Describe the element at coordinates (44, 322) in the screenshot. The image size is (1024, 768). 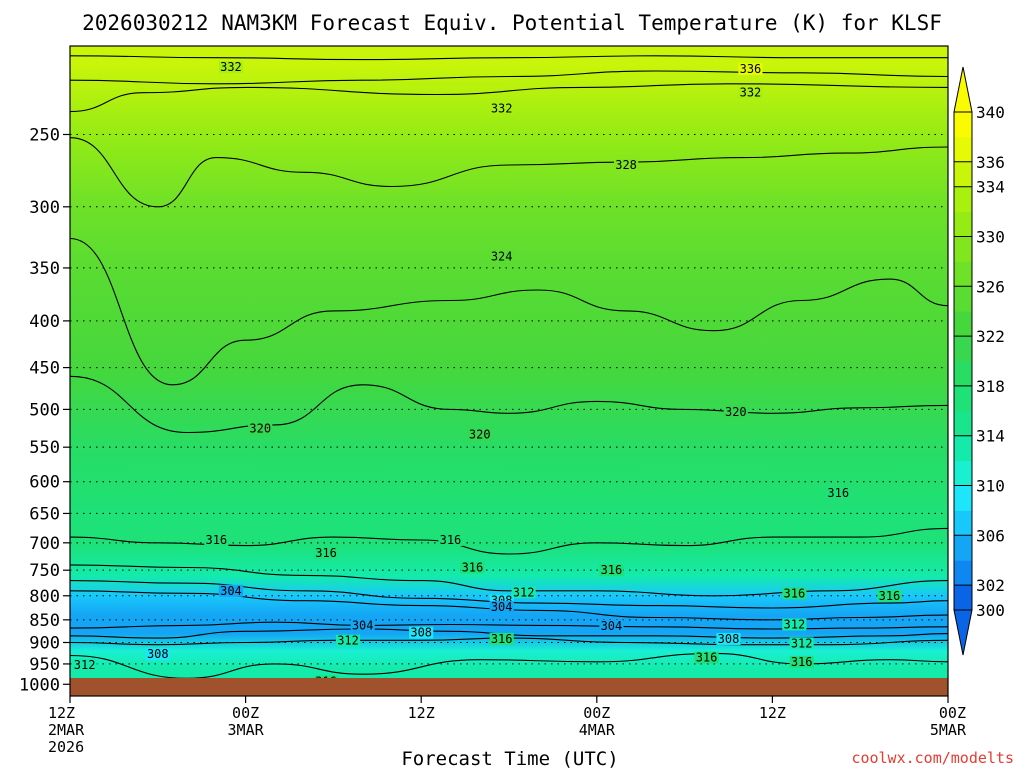
I see `y-tick-label: 400` at that location.